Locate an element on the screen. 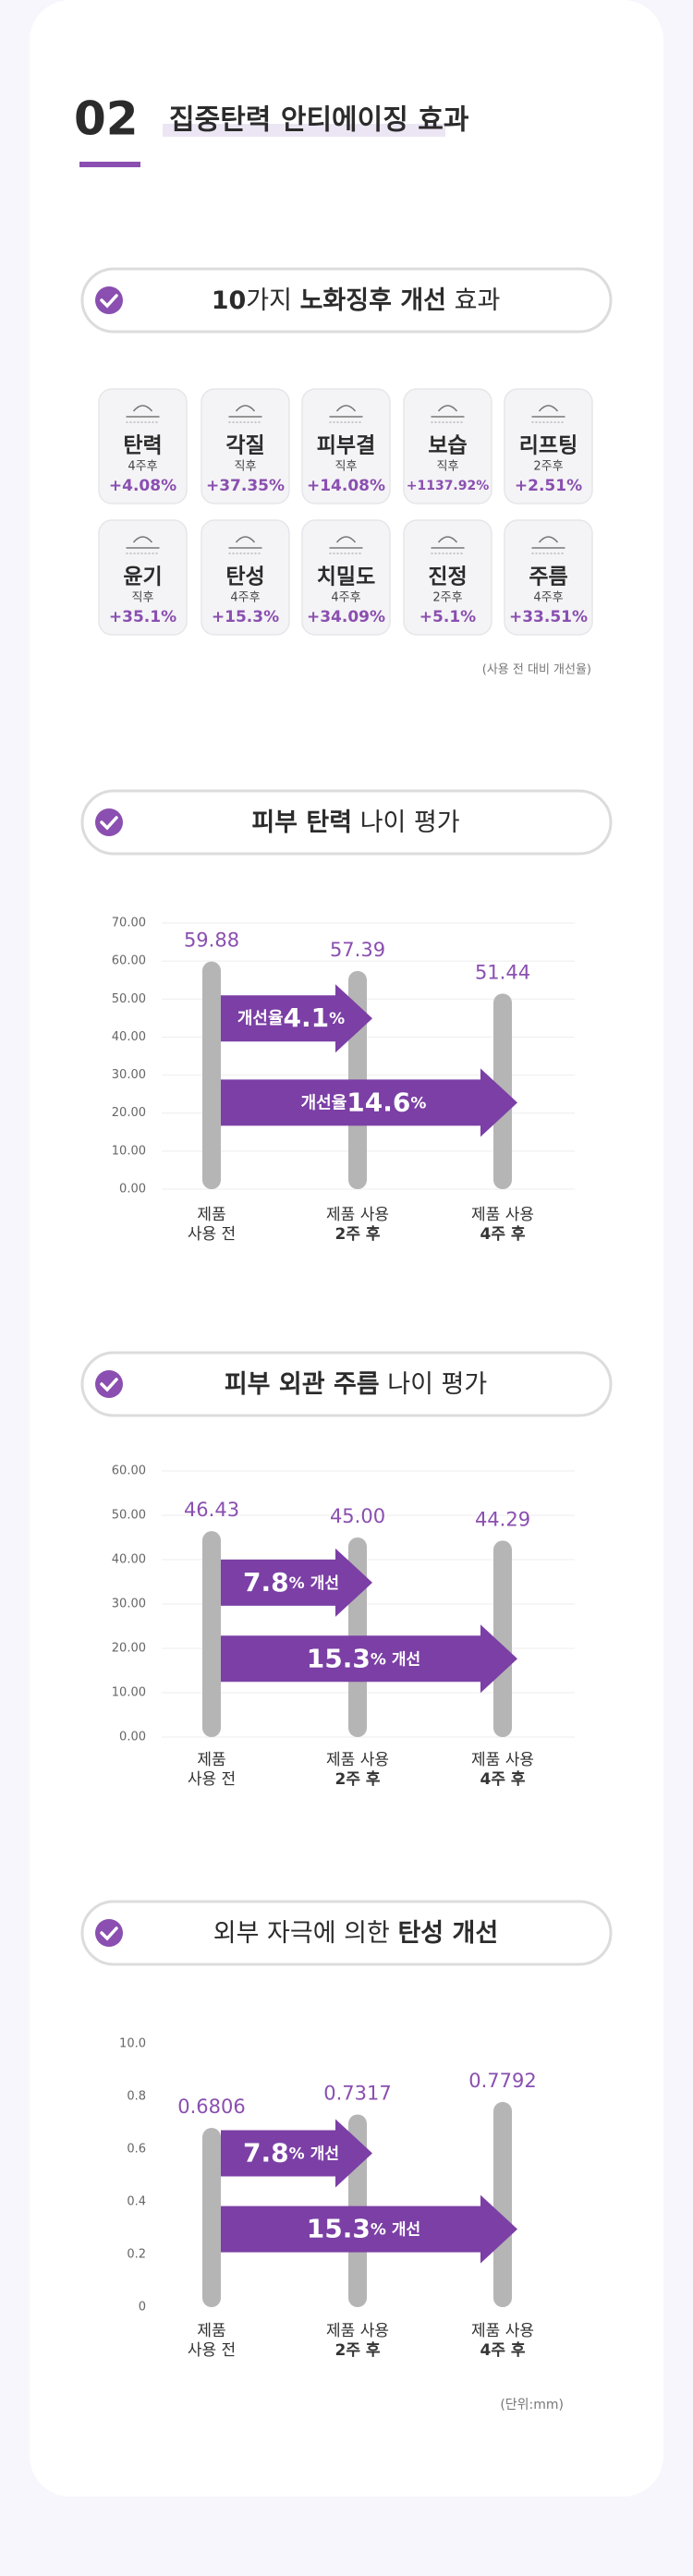 The height and width of the screenshot is (2576, 693). y-tick-label: 0.4 is located at coordinates (136, 2202).